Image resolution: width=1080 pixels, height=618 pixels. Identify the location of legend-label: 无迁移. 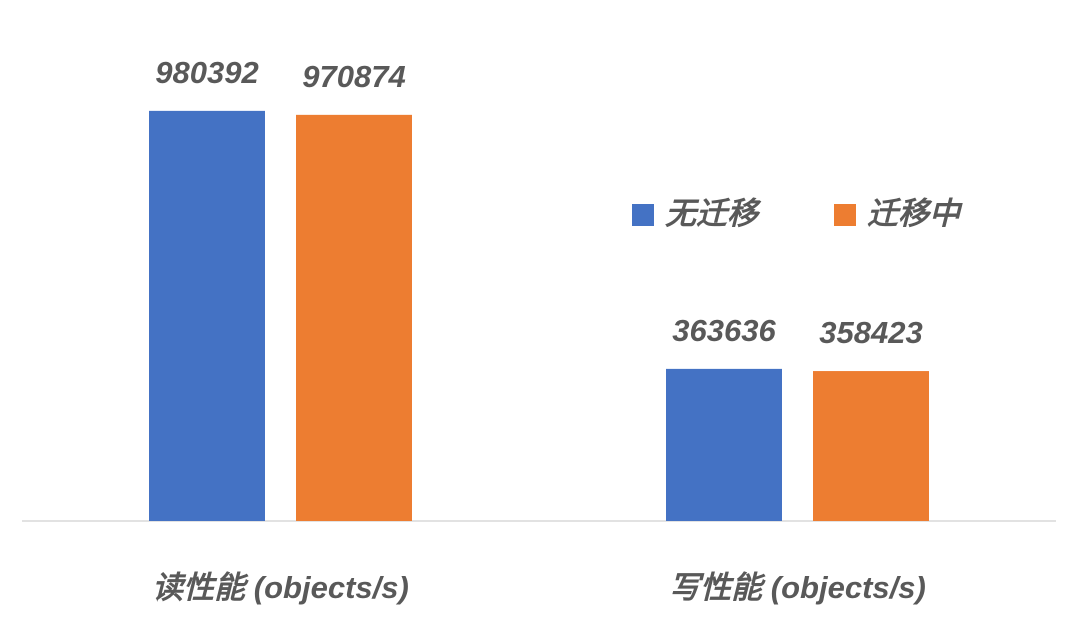
(713, 213).